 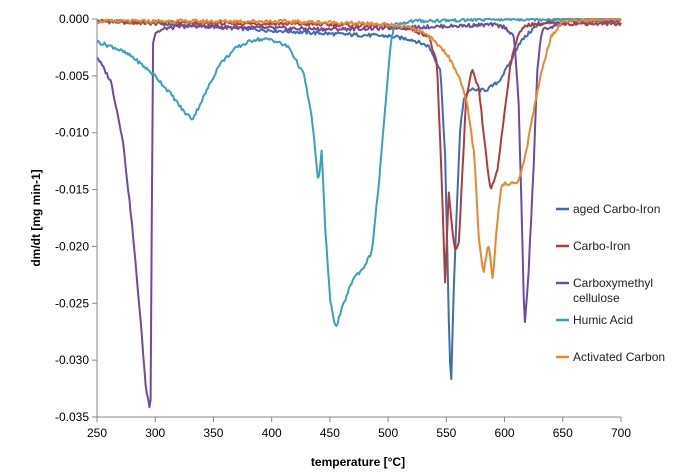 I want to click on legend-label-activated-carbon: Activated Carbon, so click(x=619, y=357).